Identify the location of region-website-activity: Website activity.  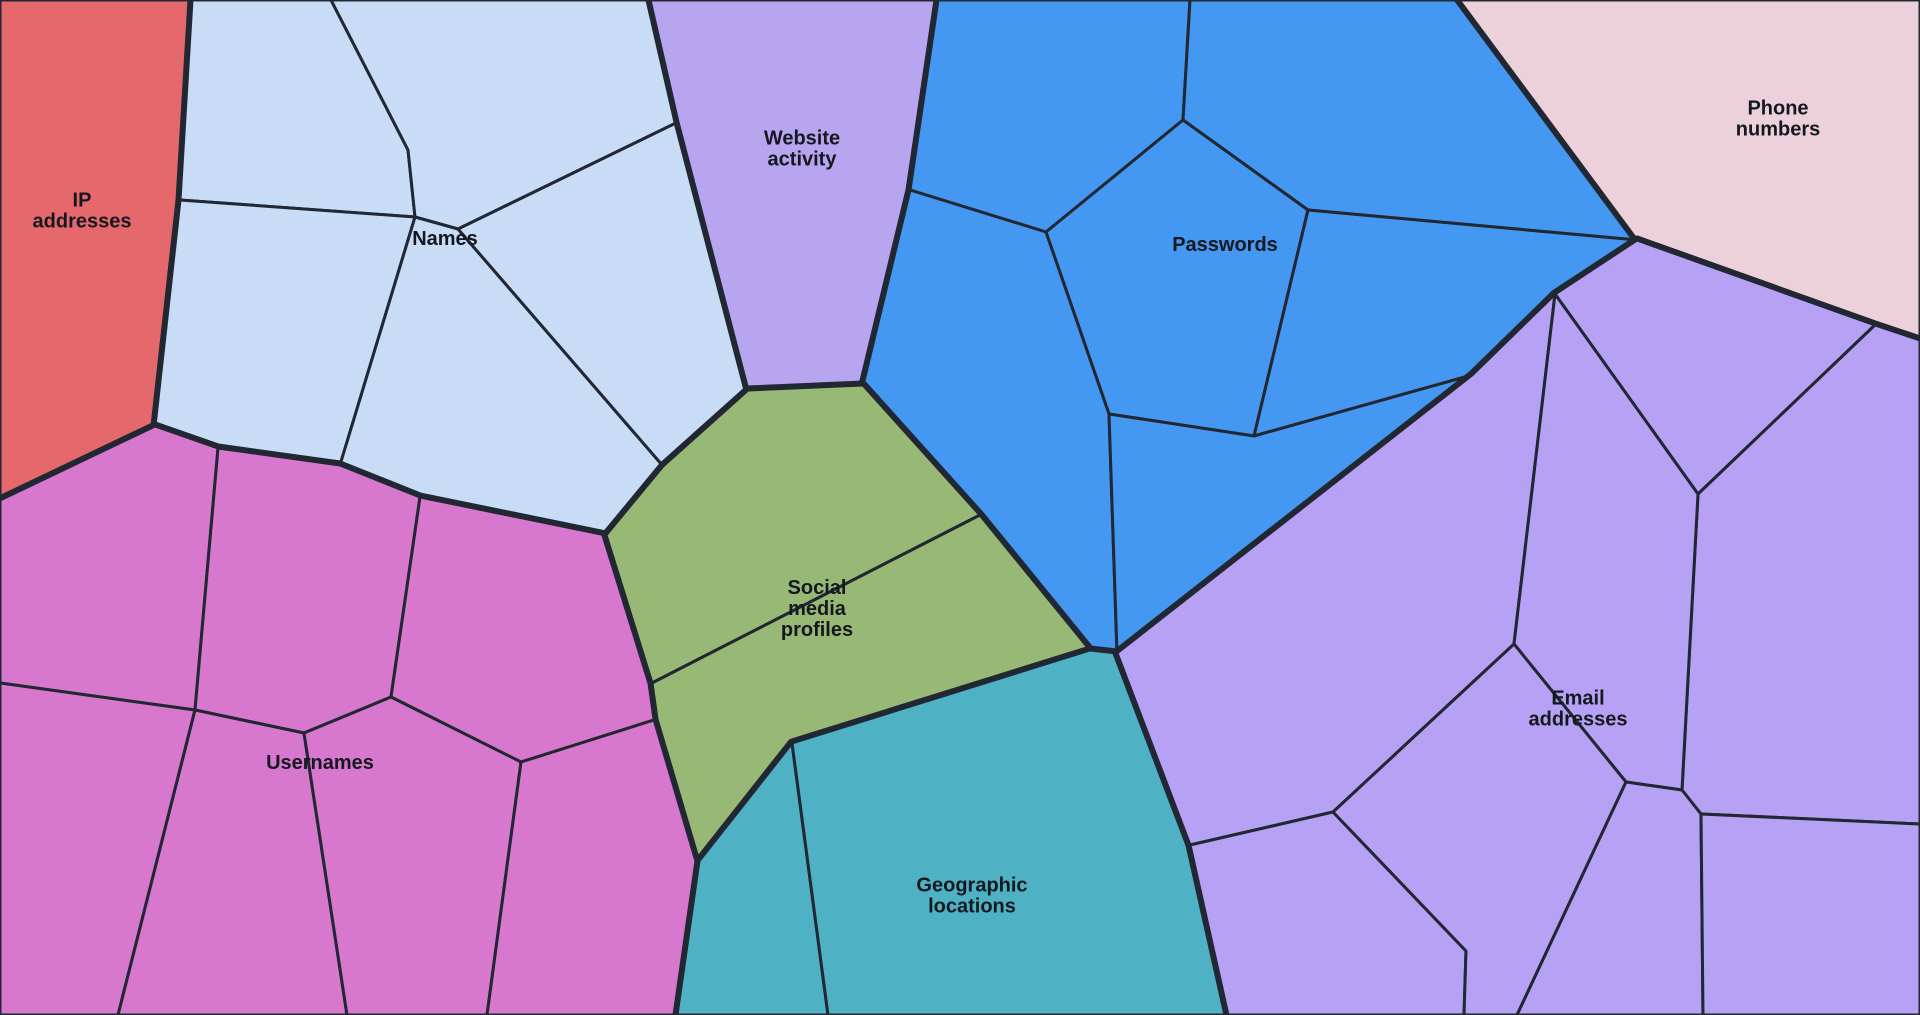
(794, 197).